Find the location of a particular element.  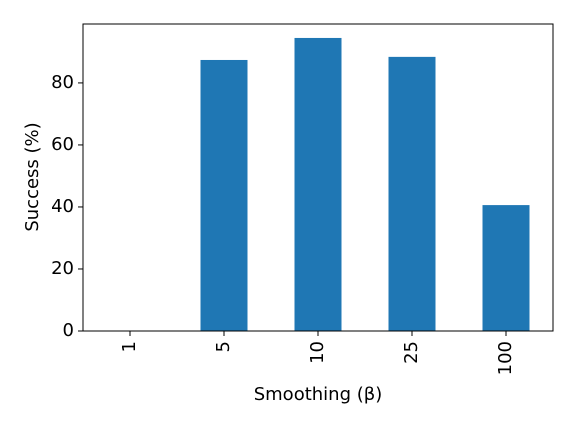

y-tick-label: 20 is located at coordinates (62, 268).